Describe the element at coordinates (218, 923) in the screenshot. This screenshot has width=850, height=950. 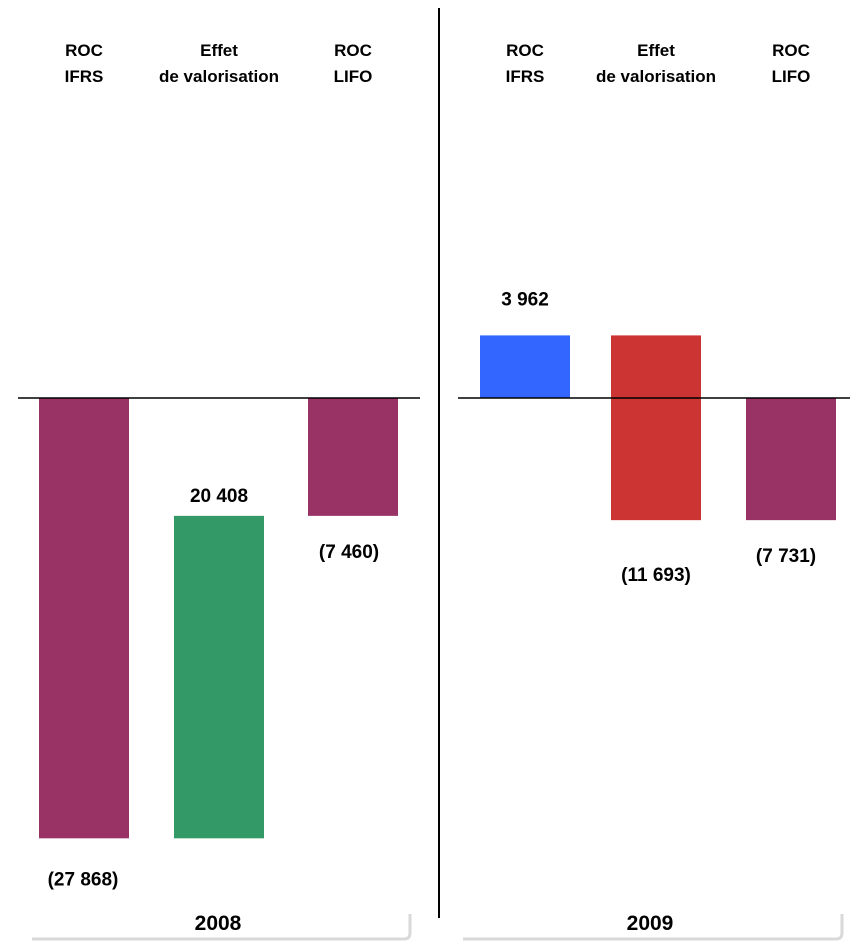
I see `year-label: 2008` at that location.